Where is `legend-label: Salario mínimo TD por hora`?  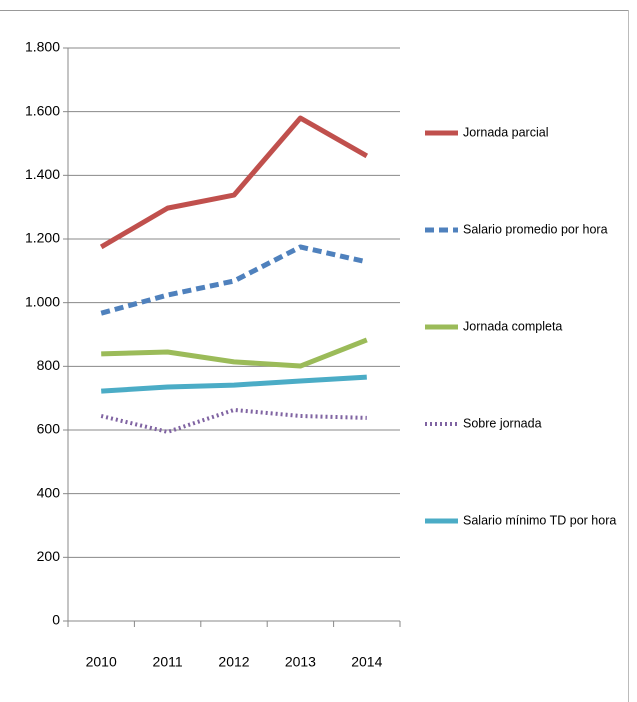
legend-label: Salario mínimo TD por hora is located at coordinates (539, 520).